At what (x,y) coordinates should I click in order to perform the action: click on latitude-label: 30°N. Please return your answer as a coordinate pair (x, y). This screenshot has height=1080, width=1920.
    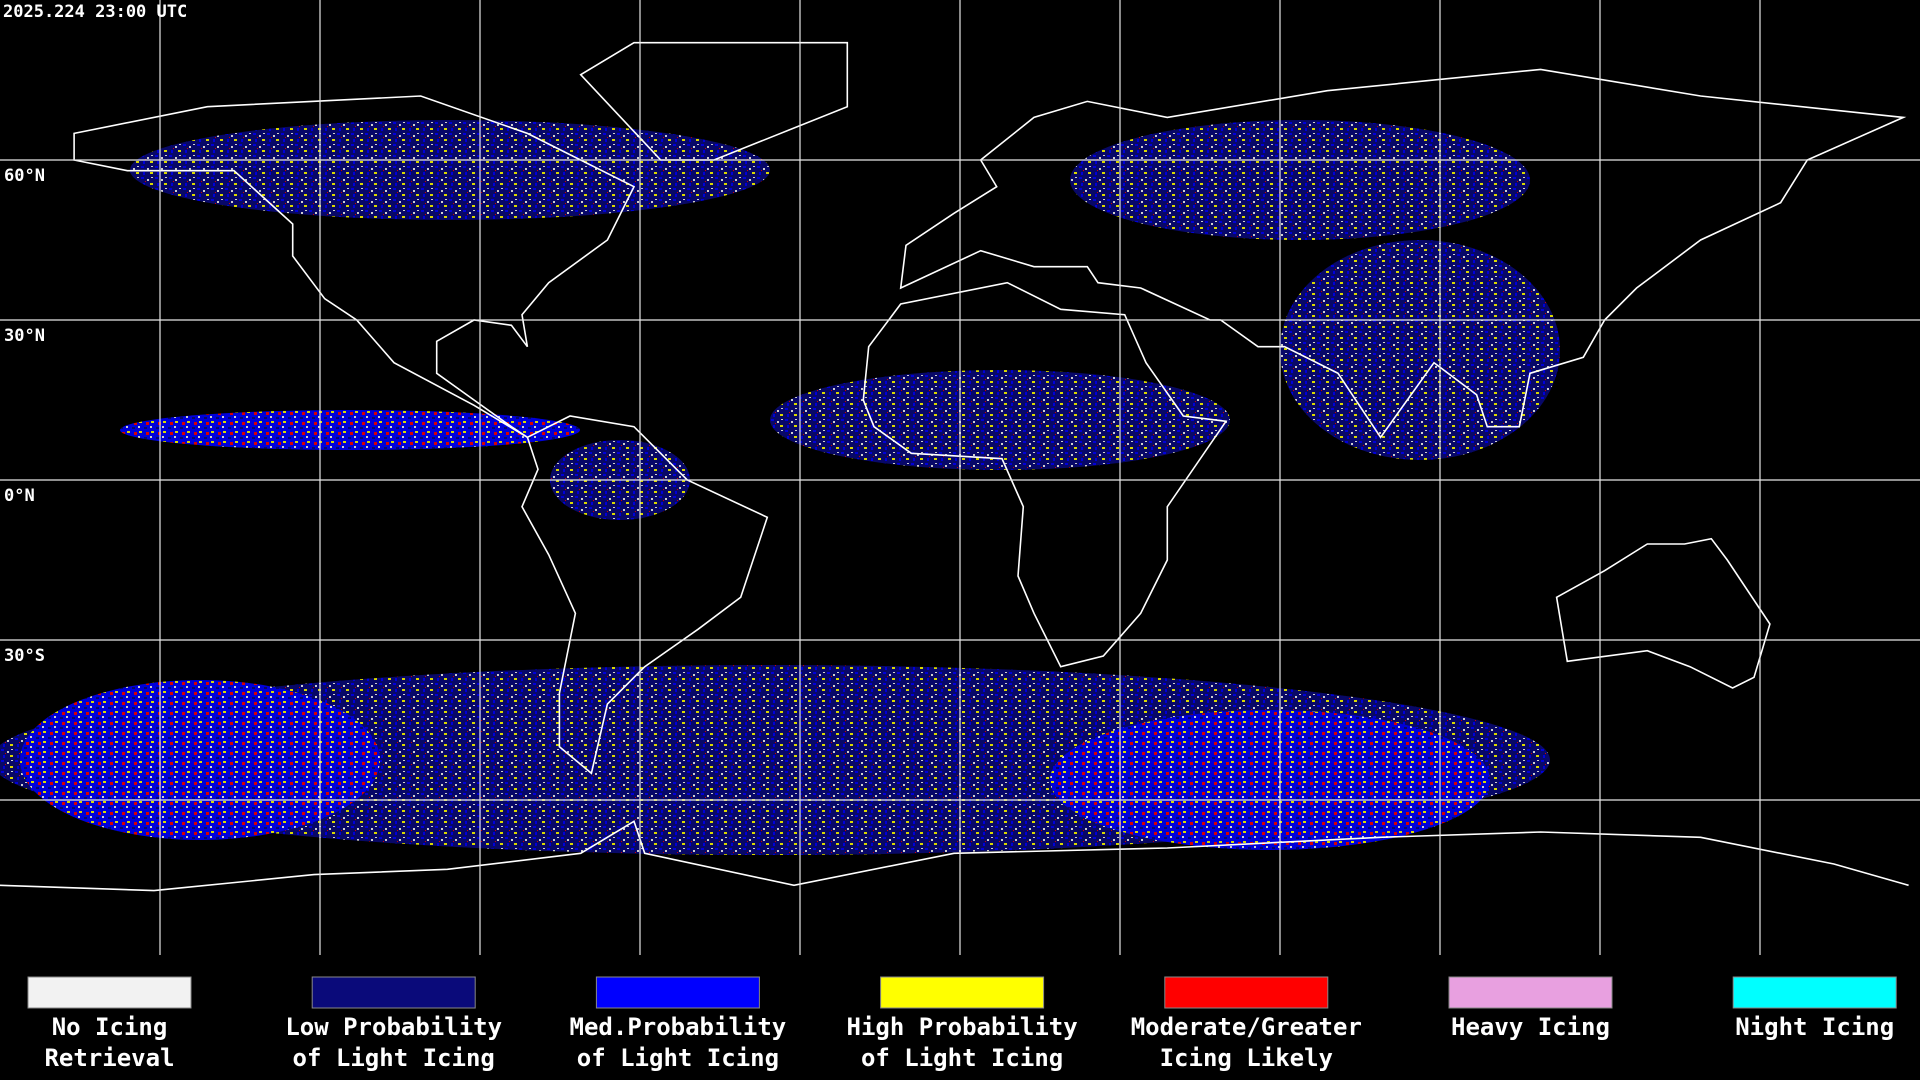
    Looking at the image, I should click on (24, 336).